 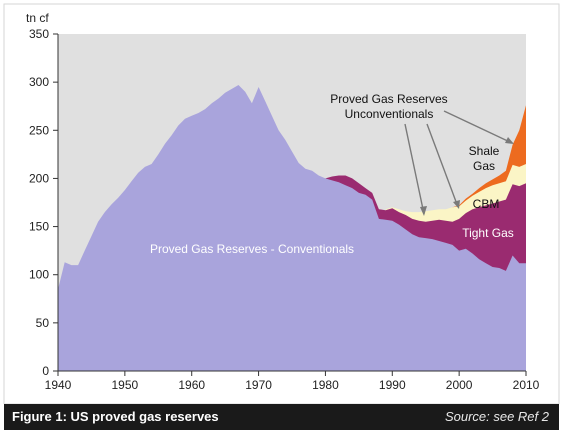 I want to click on y-tick-label: 150, so click(x=39, y=227).